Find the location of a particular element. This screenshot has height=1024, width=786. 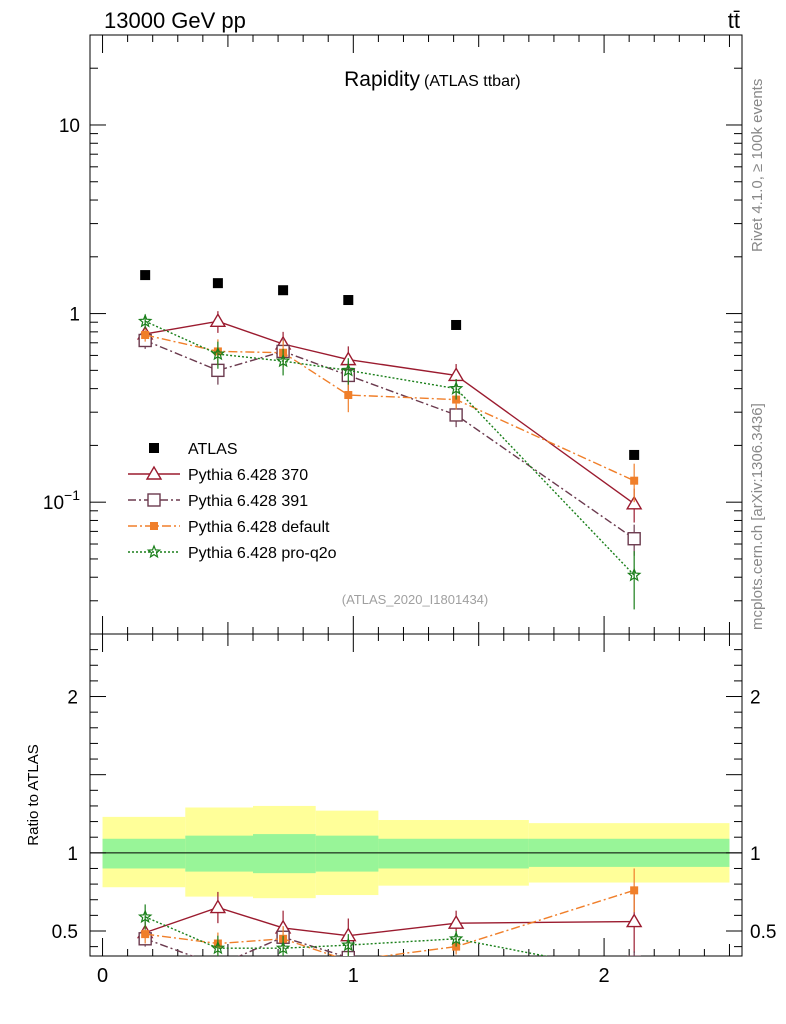

series-pythia-6-428-391-ratio is located at coordinates (389, 948).